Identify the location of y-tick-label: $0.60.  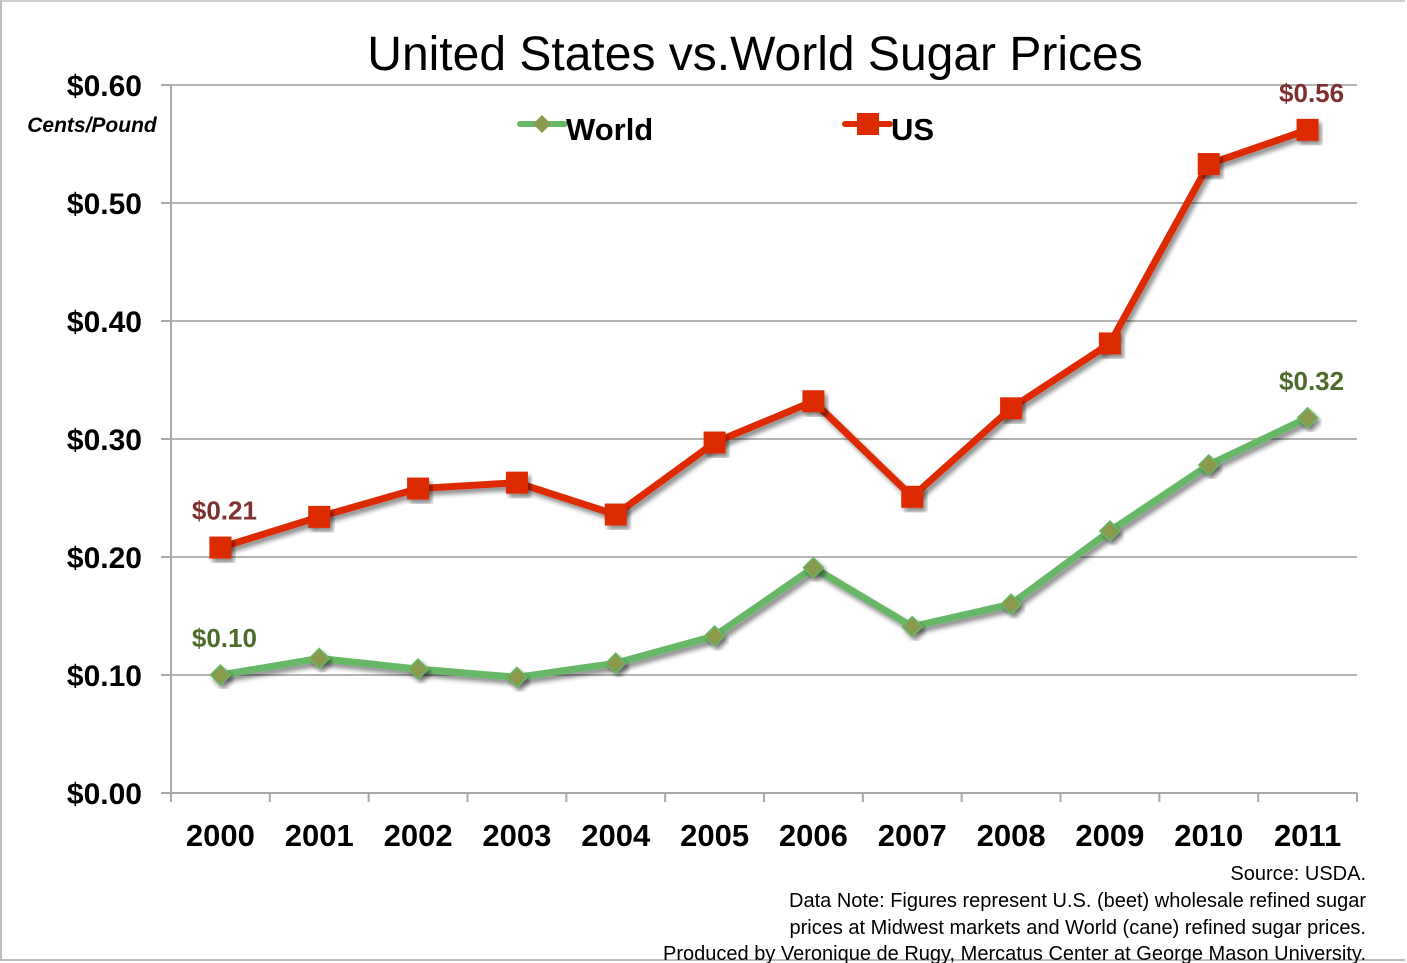
(104, 86).